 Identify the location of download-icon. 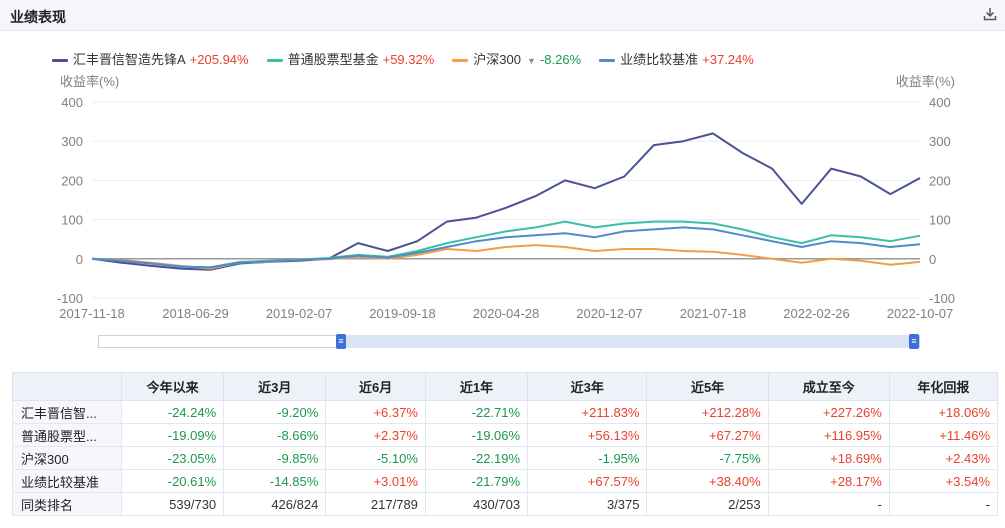
(990, 14).